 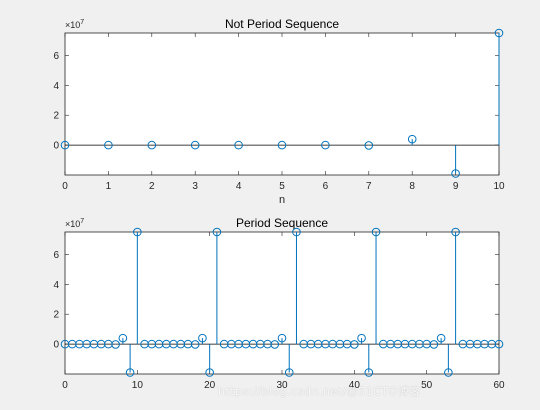 I want to click on x-tick-label: 40, so click(x=355, y=385).